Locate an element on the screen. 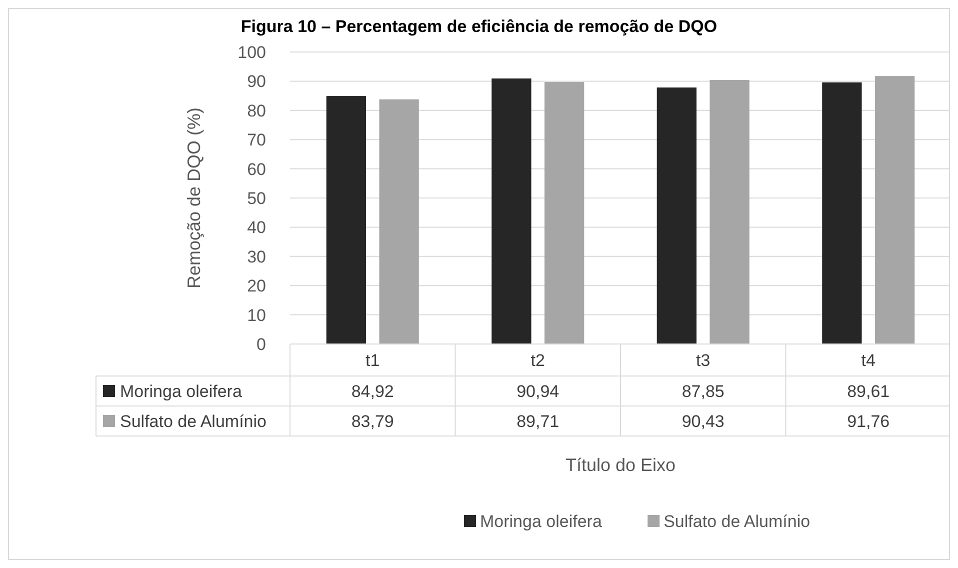  legend-label: Sulfato de Alumínio is located at coordinates (193, 421).